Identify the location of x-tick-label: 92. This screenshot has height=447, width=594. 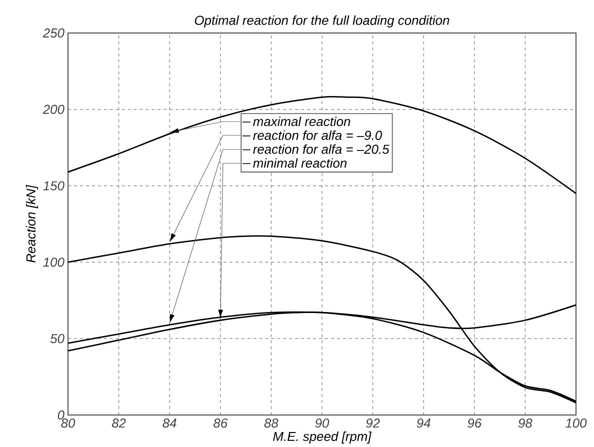
(373, 423).